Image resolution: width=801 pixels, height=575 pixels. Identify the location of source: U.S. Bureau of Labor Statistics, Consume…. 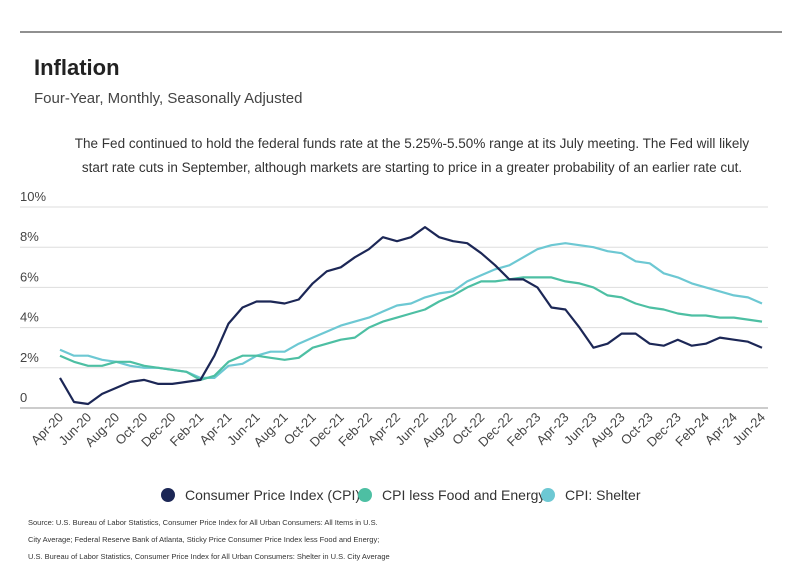
(209, 556).